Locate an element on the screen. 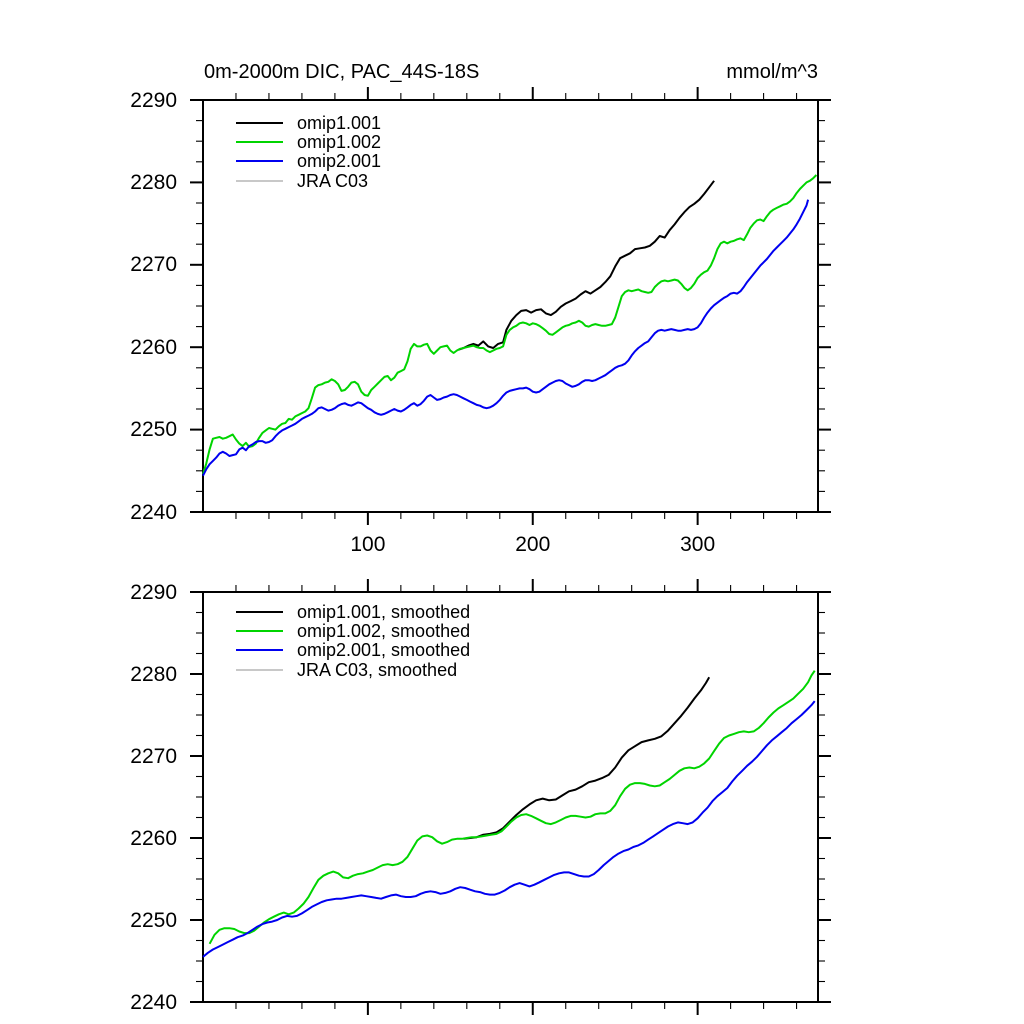  legend-label: JRA C03 is located at coordinates (333, 180).